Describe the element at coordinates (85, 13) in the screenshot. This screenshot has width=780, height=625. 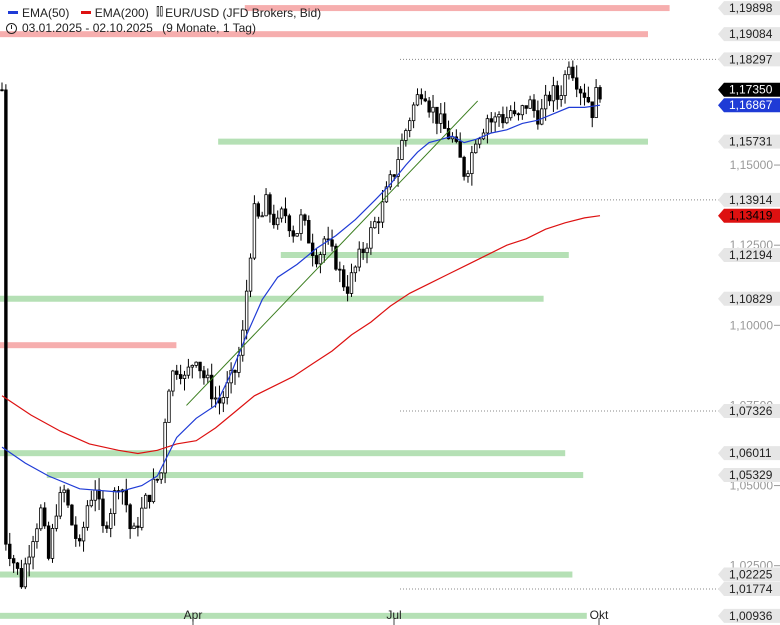
I see `ema200-swatch` at that location.